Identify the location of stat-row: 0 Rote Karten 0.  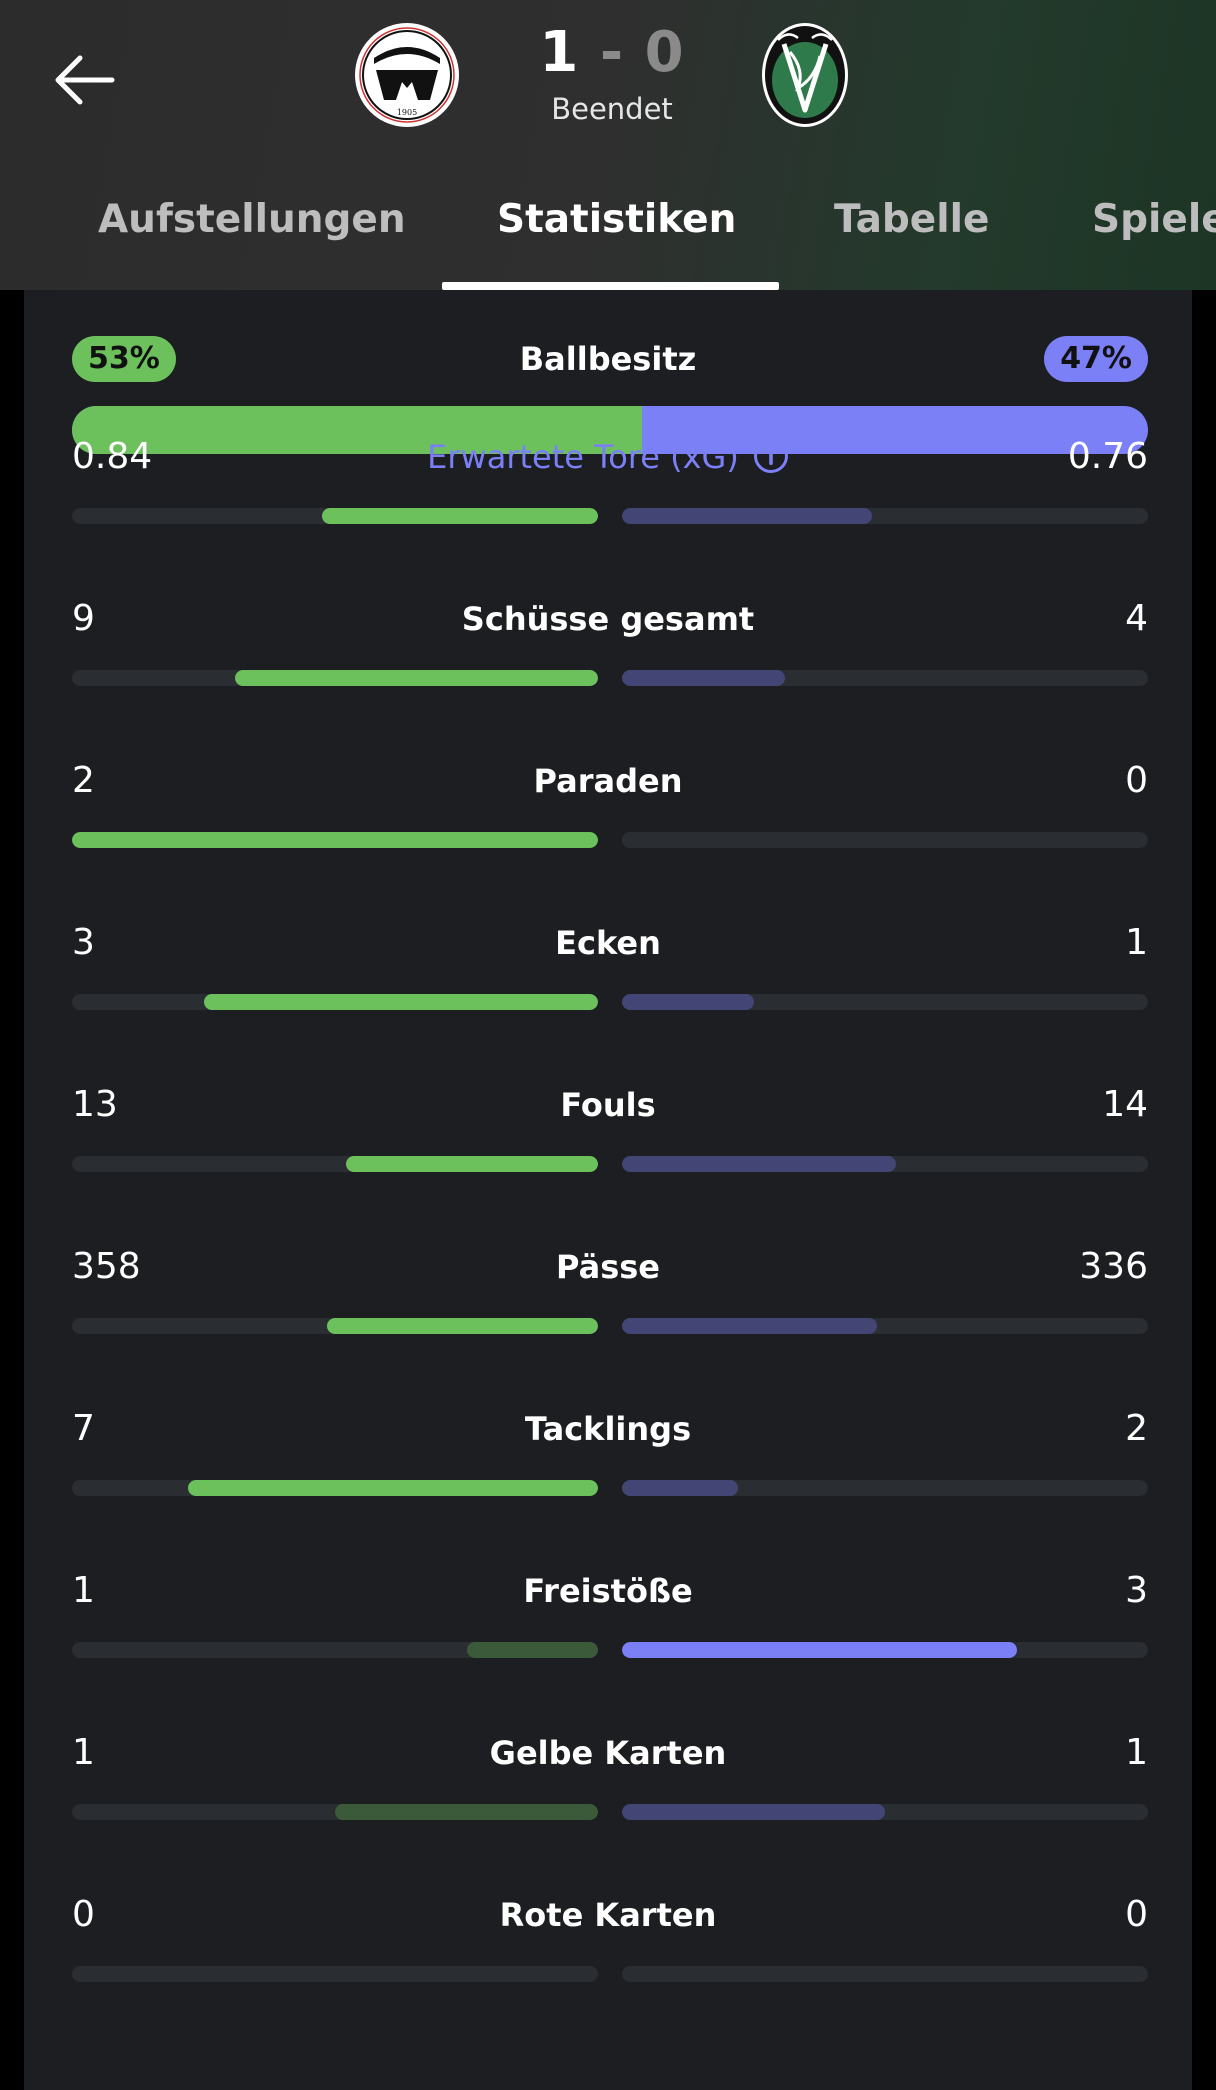
(608, 1971).